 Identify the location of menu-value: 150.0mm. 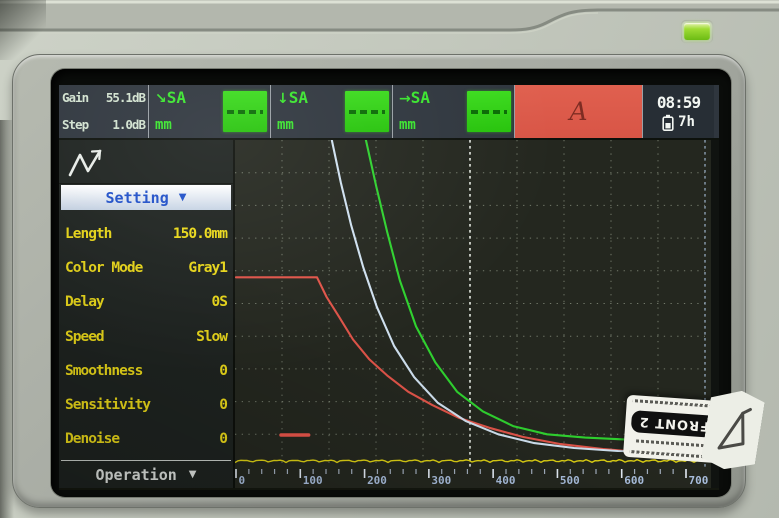
(200, 234).